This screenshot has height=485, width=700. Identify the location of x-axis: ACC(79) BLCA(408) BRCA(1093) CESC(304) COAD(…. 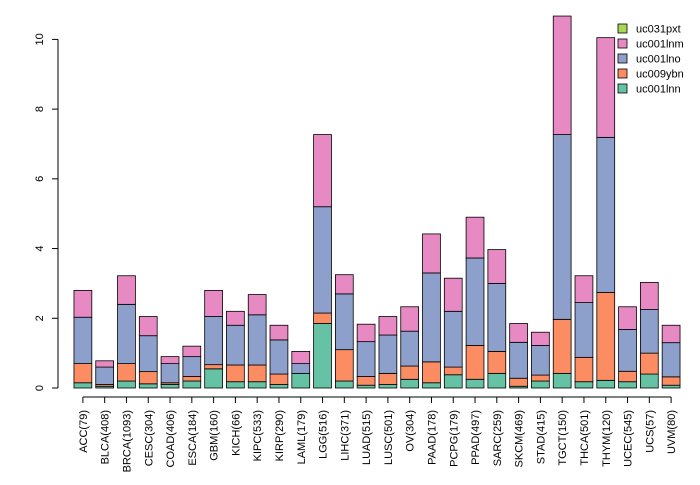
(378, 434).